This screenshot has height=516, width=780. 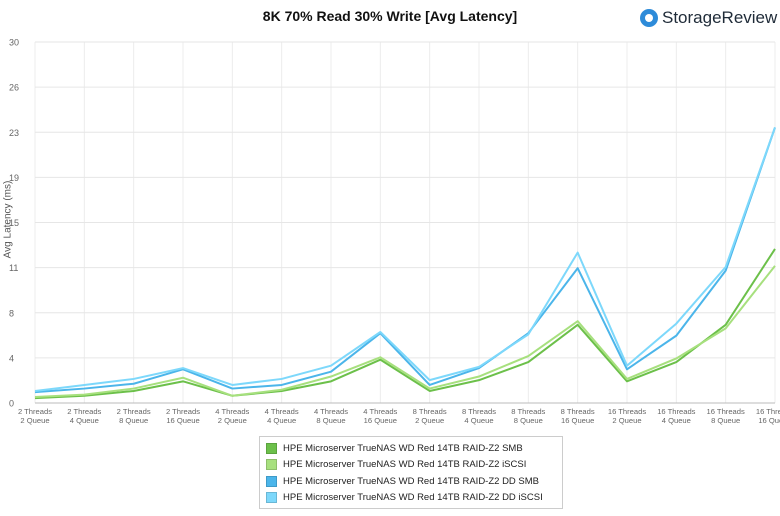 I want to click on x-tick-label: 8 Threads 2 Queue, so click(x=430, y=416).